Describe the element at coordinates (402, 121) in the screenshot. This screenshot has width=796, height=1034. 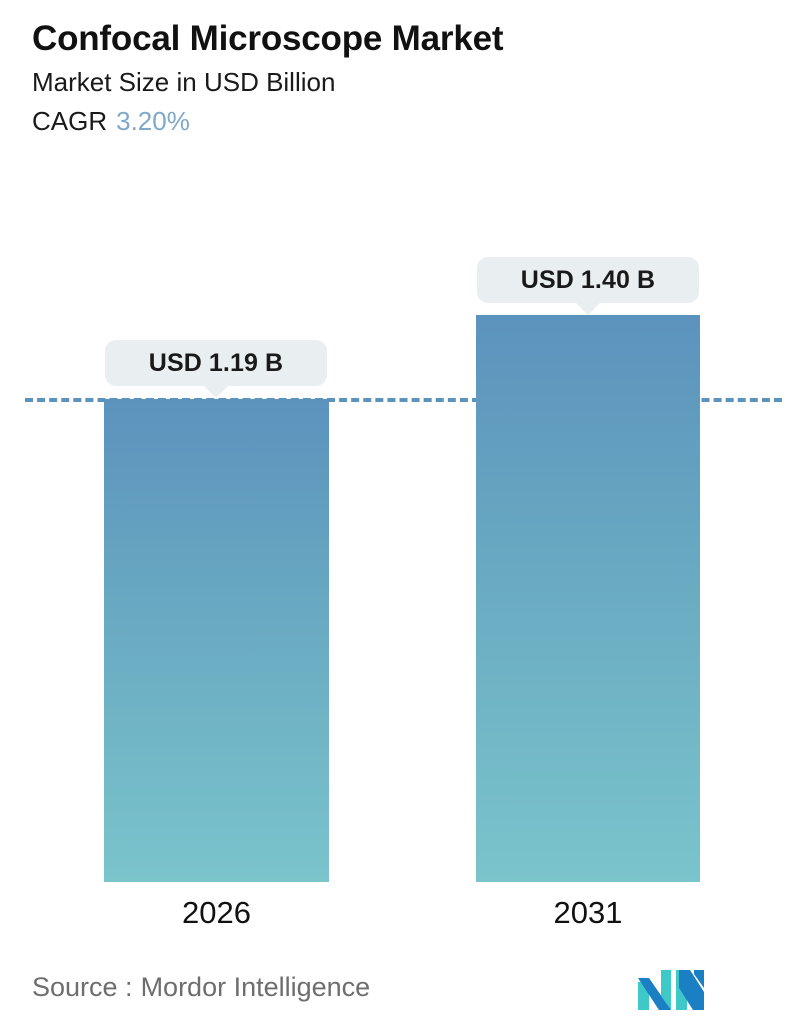
I see `cagr-row: CAGR 3.20%` at that location.